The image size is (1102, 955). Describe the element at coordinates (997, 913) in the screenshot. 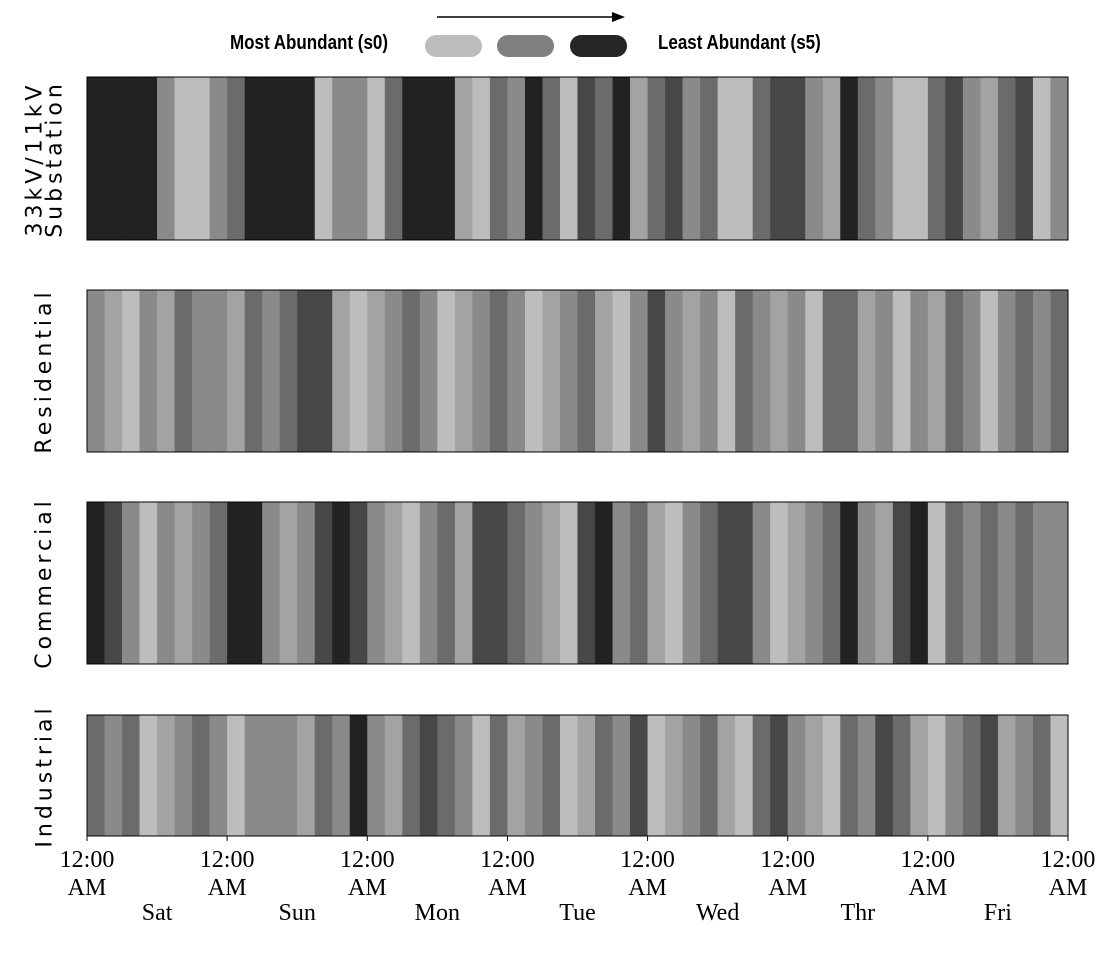

I see `day-label: Fri` at that location.